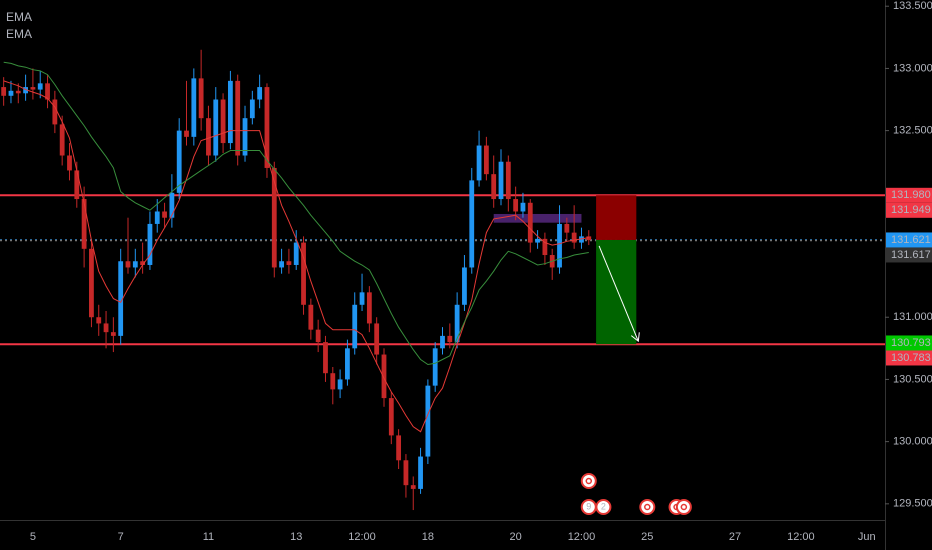 This screenshot has height=550, width=932. Describe the element at coordinates (33, 537) in the screenshot. I see `x-tick-label: 5` at that location.